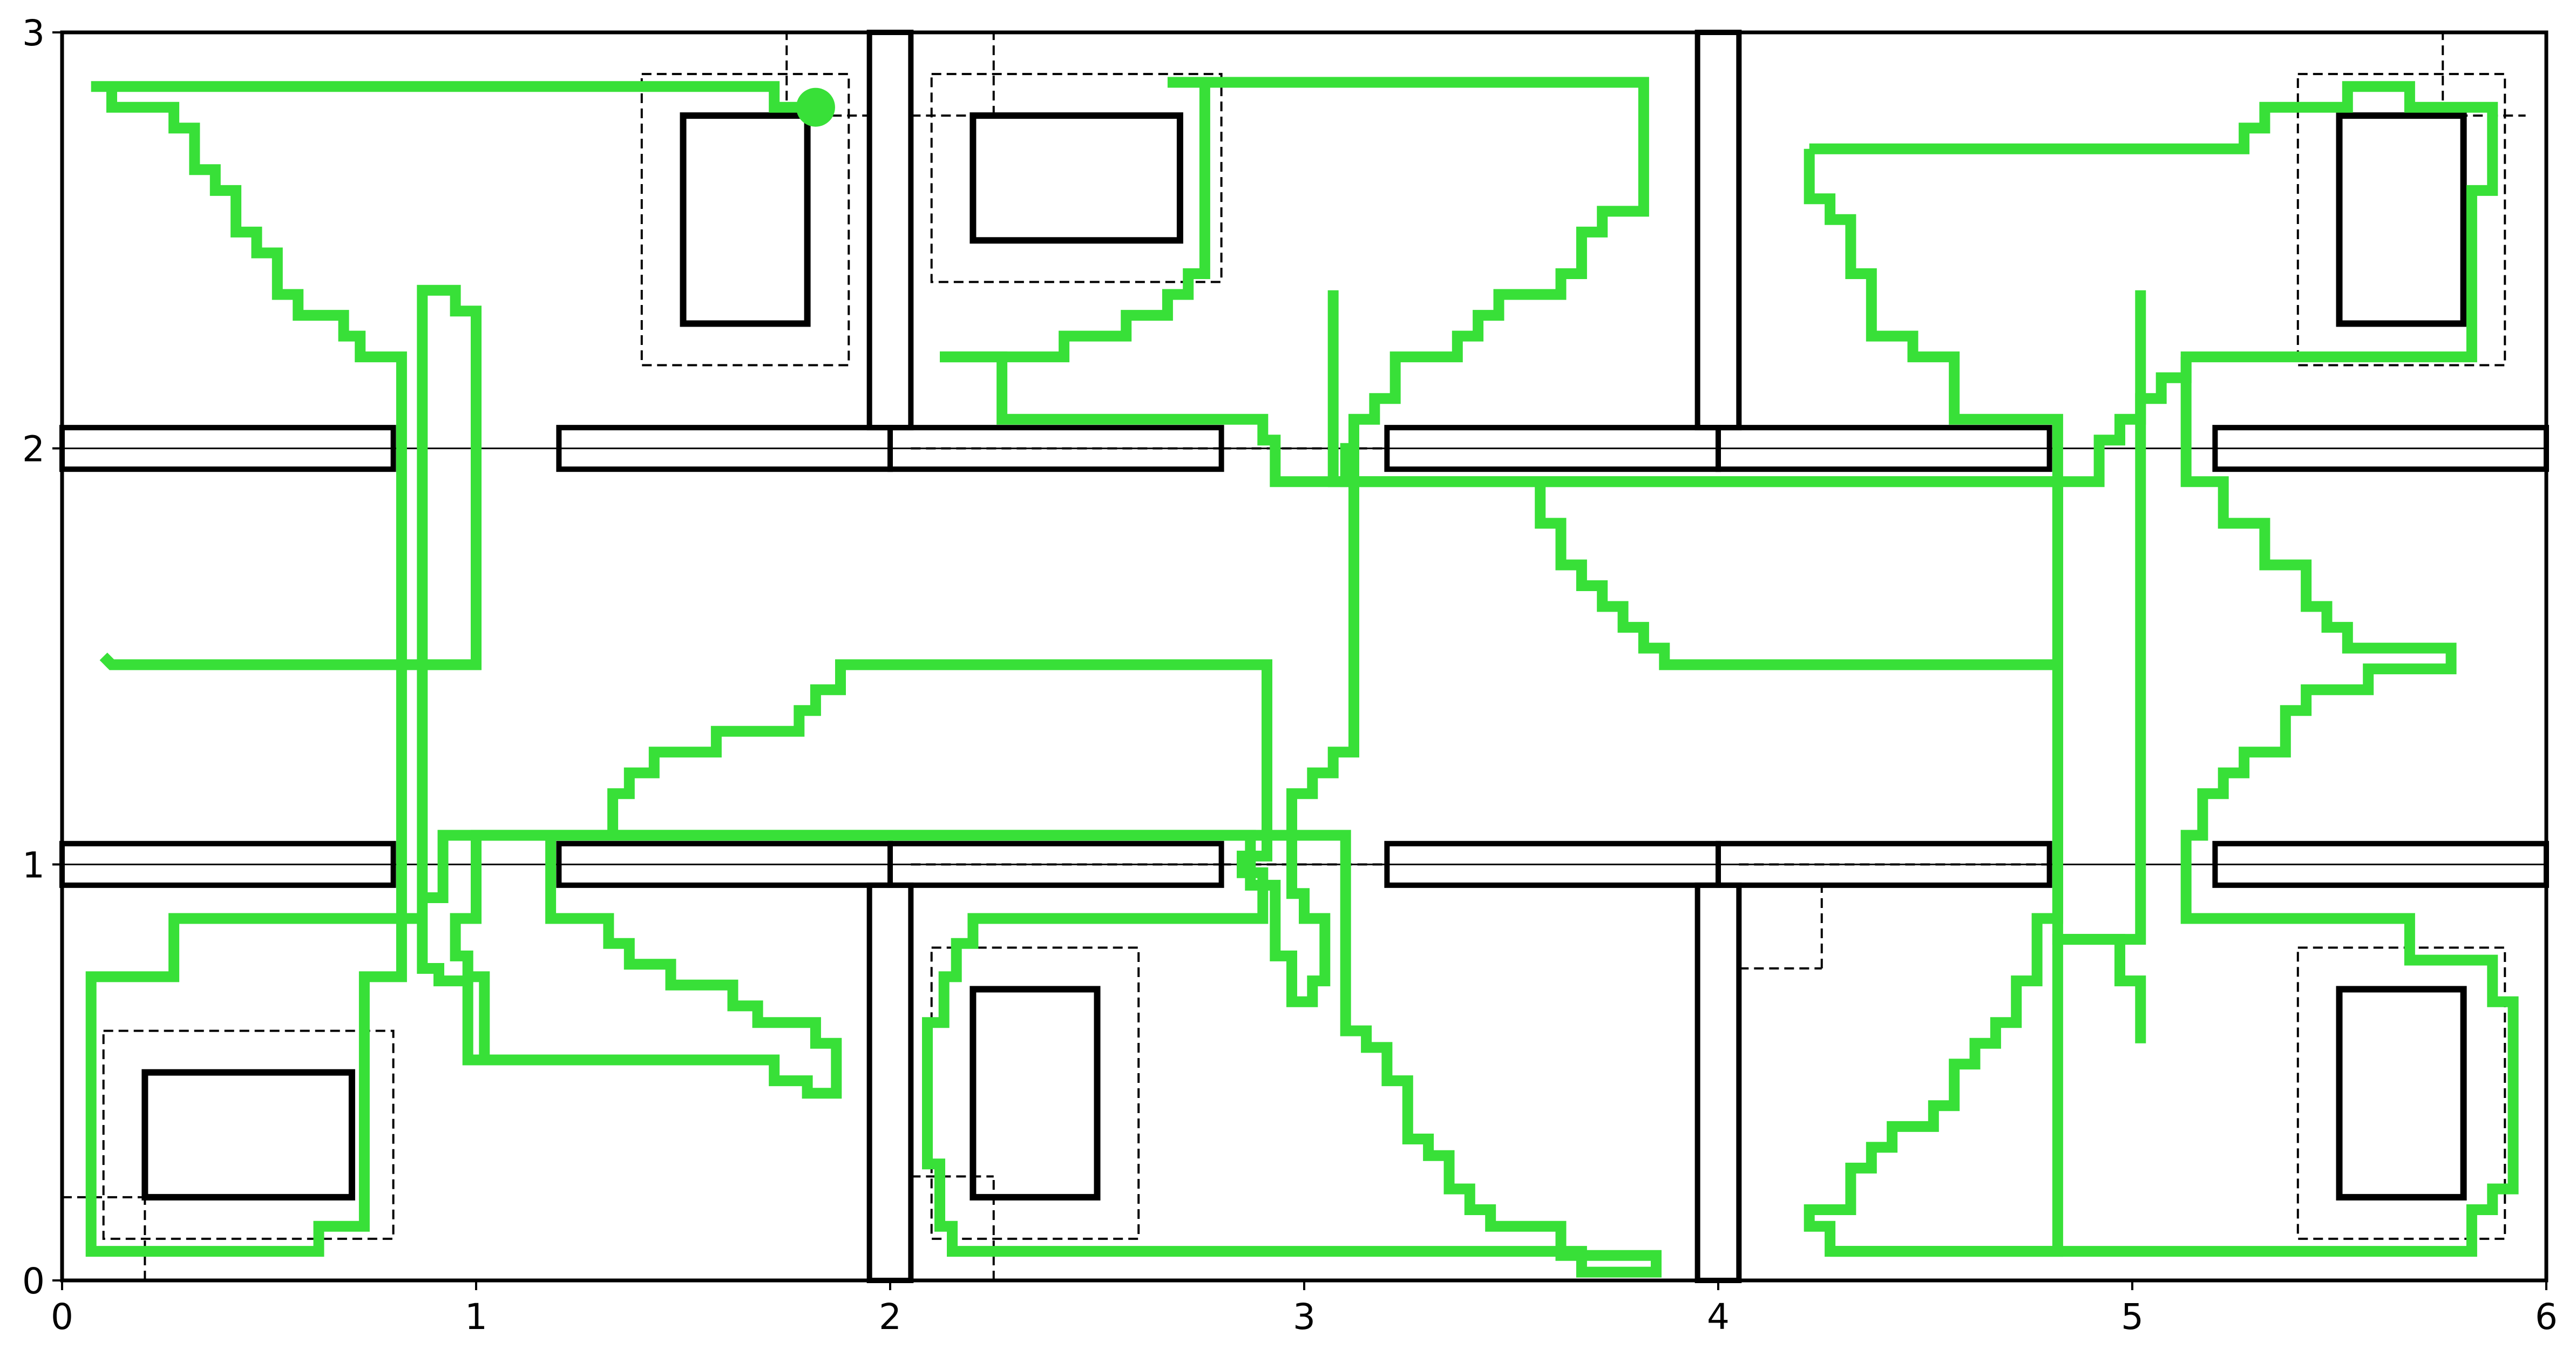 Image resolution: width=2576 pixels, height=1356 pixels. I want to click on y-tick-label: 2, so click(33, 449).